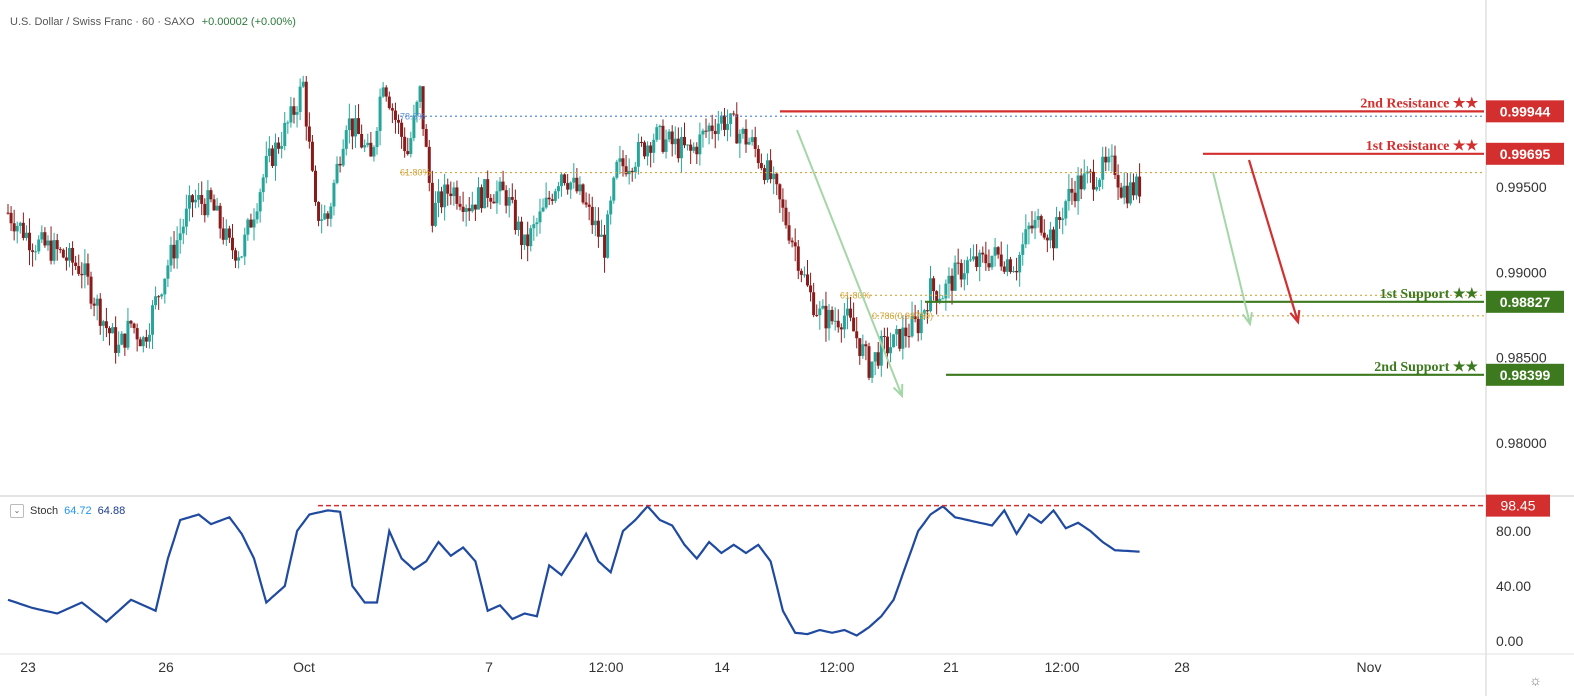 The width and height of the screenshot is (1574, 696). I want to click on level-label: 2nd Support ★★, so click(1426, 367).